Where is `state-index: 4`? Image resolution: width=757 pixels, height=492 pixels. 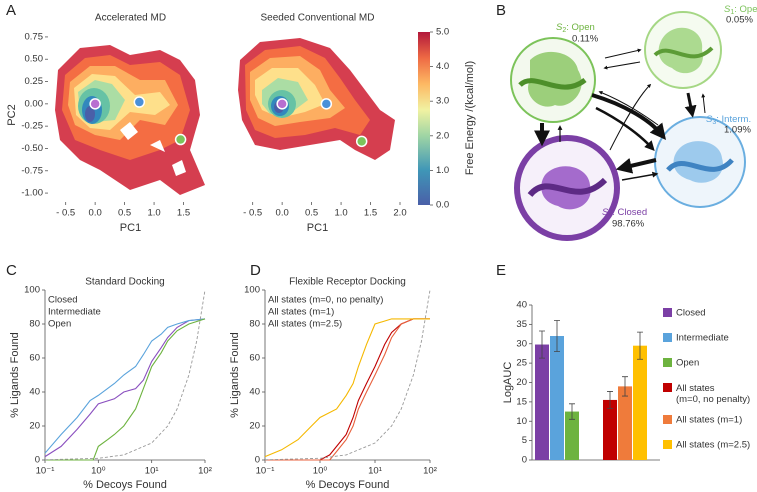
state-index: 4 is located at coordinates (610, 215).